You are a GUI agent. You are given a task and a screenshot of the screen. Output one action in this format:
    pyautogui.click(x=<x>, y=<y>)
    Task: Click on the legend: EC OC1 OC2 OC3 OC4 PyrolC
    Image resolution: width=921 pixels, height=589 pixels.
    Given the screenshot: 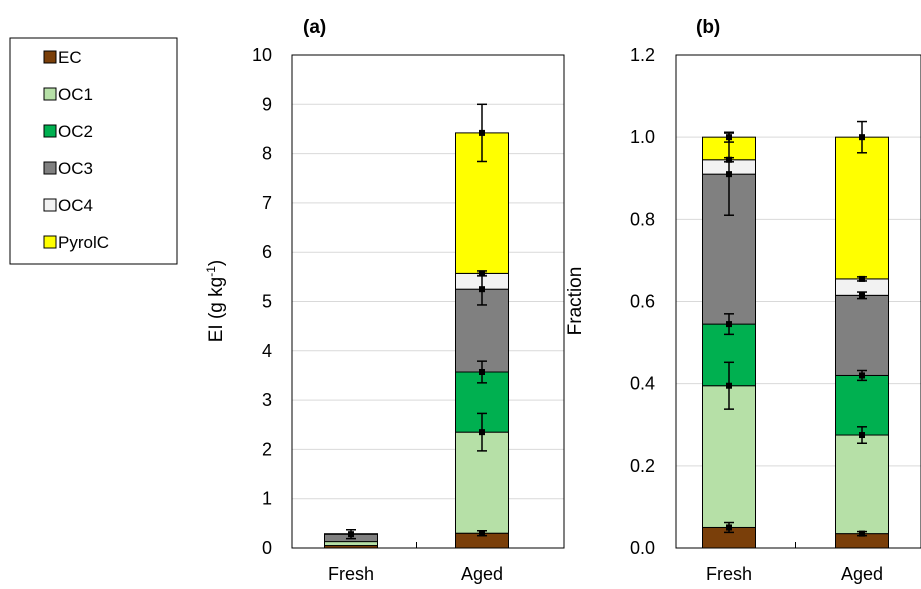 What is the action you would take?
    pyautogui.click(x=93, y=151)
    